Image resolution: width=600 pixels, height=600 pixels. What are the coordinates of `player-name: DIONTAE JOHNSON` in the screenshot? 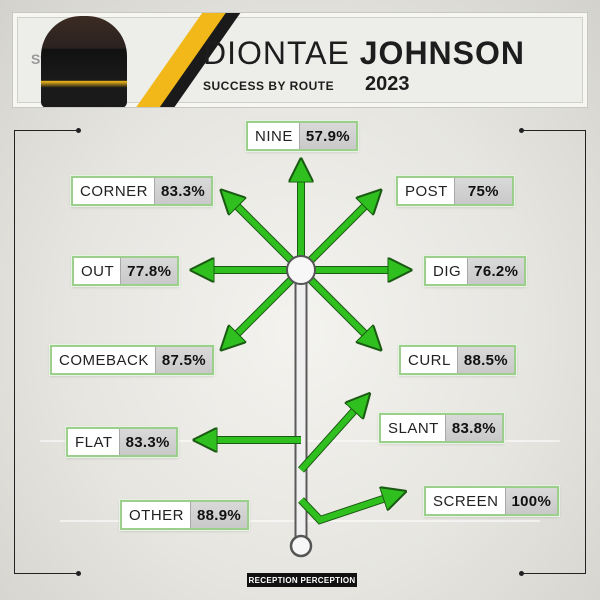 It's located at (364, 53).